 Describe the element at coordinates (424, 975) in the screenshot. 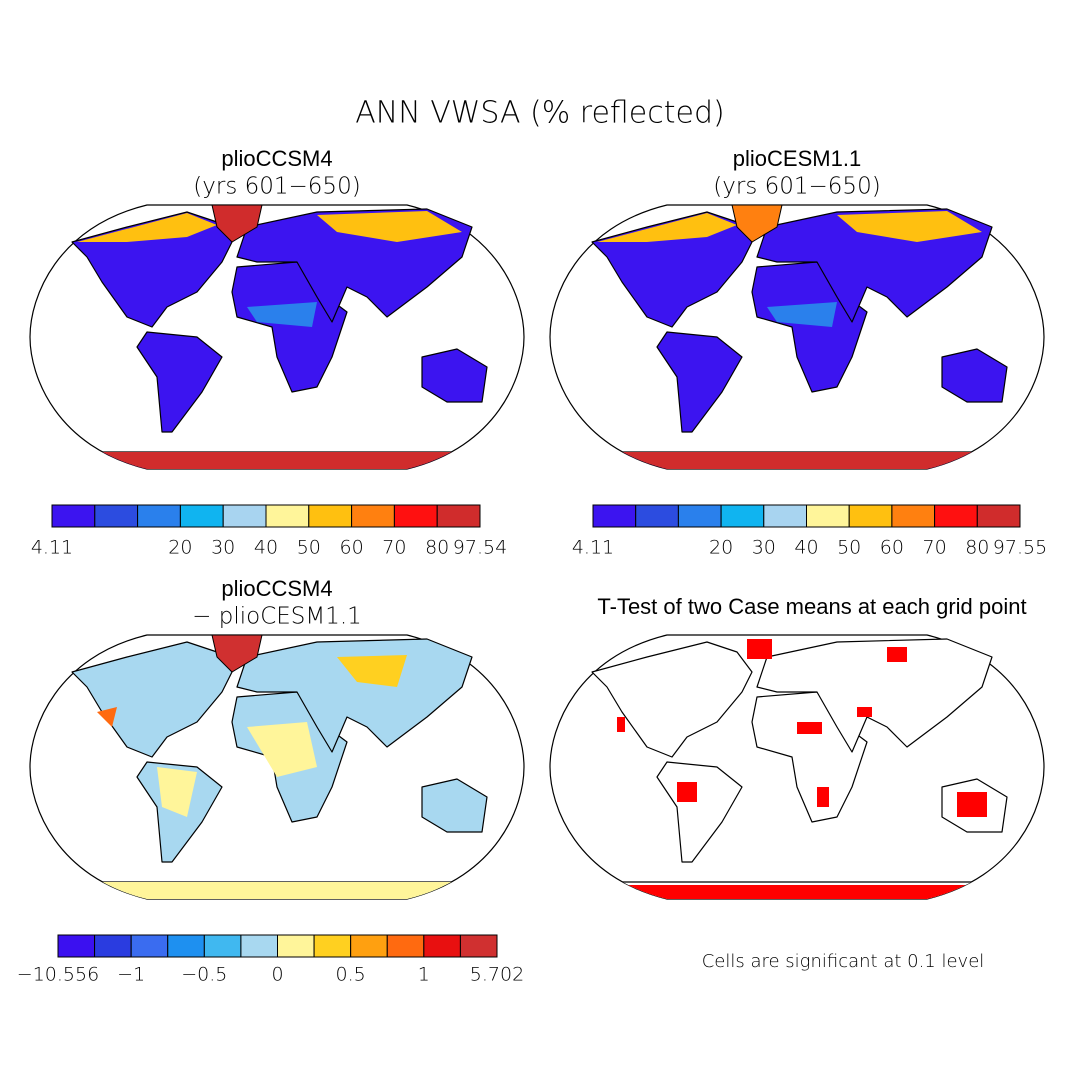

I see `colorbar-label: 1` at that location.